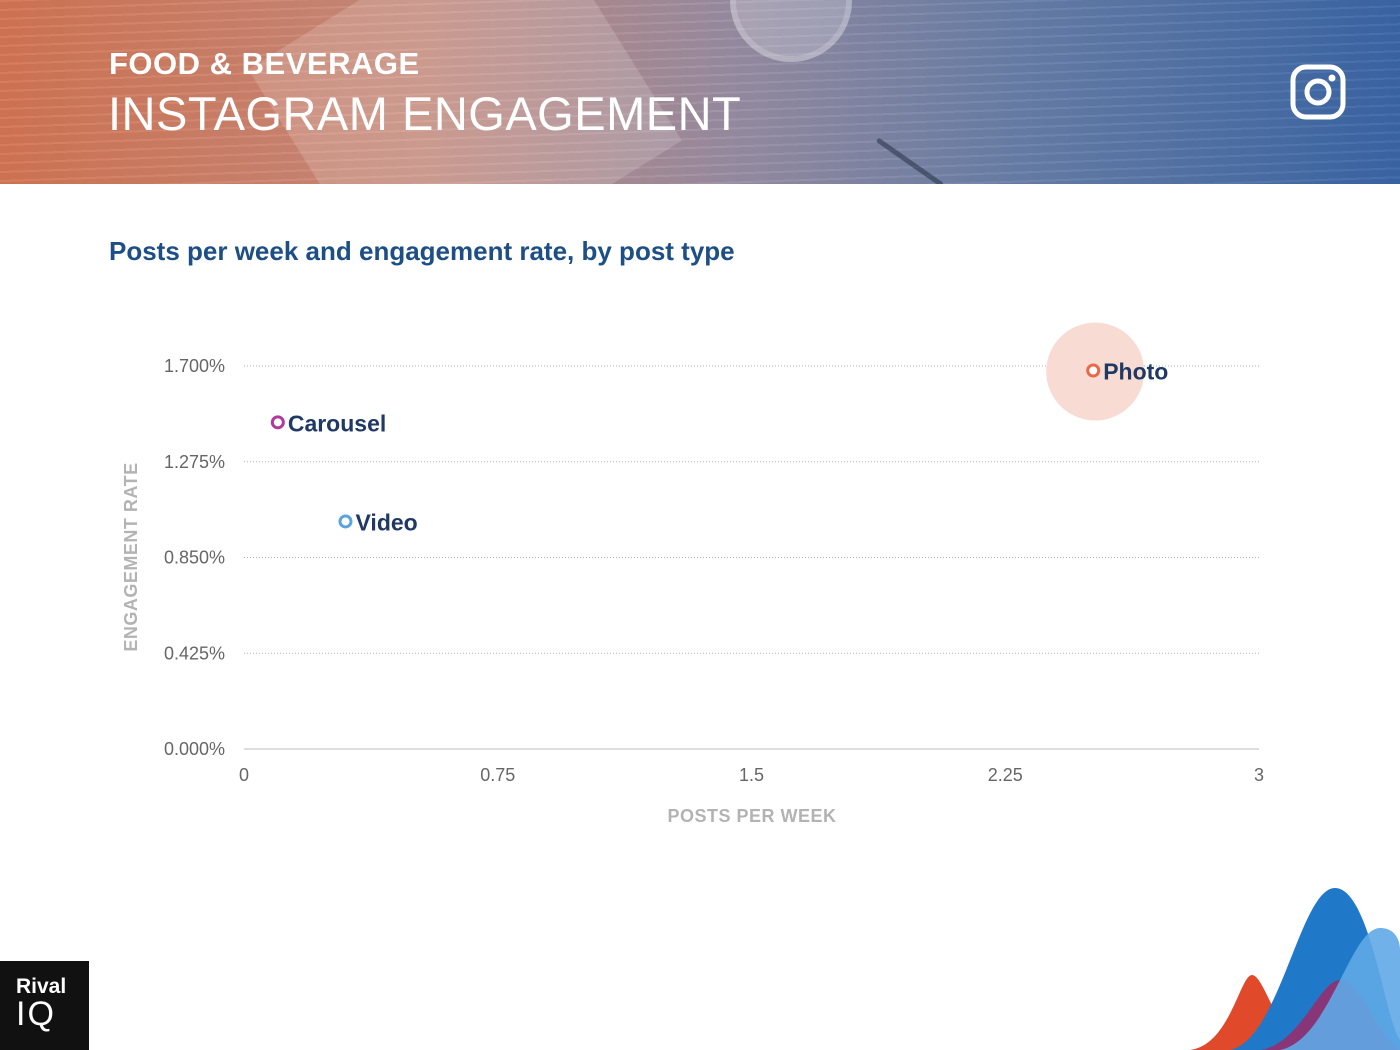 This screenshot has width=1400, height=1050. What do you see at coordinates (36, 1014) in the screenshot?
I see `logo-line-2: IQ` at bounding box center [36, 1014].